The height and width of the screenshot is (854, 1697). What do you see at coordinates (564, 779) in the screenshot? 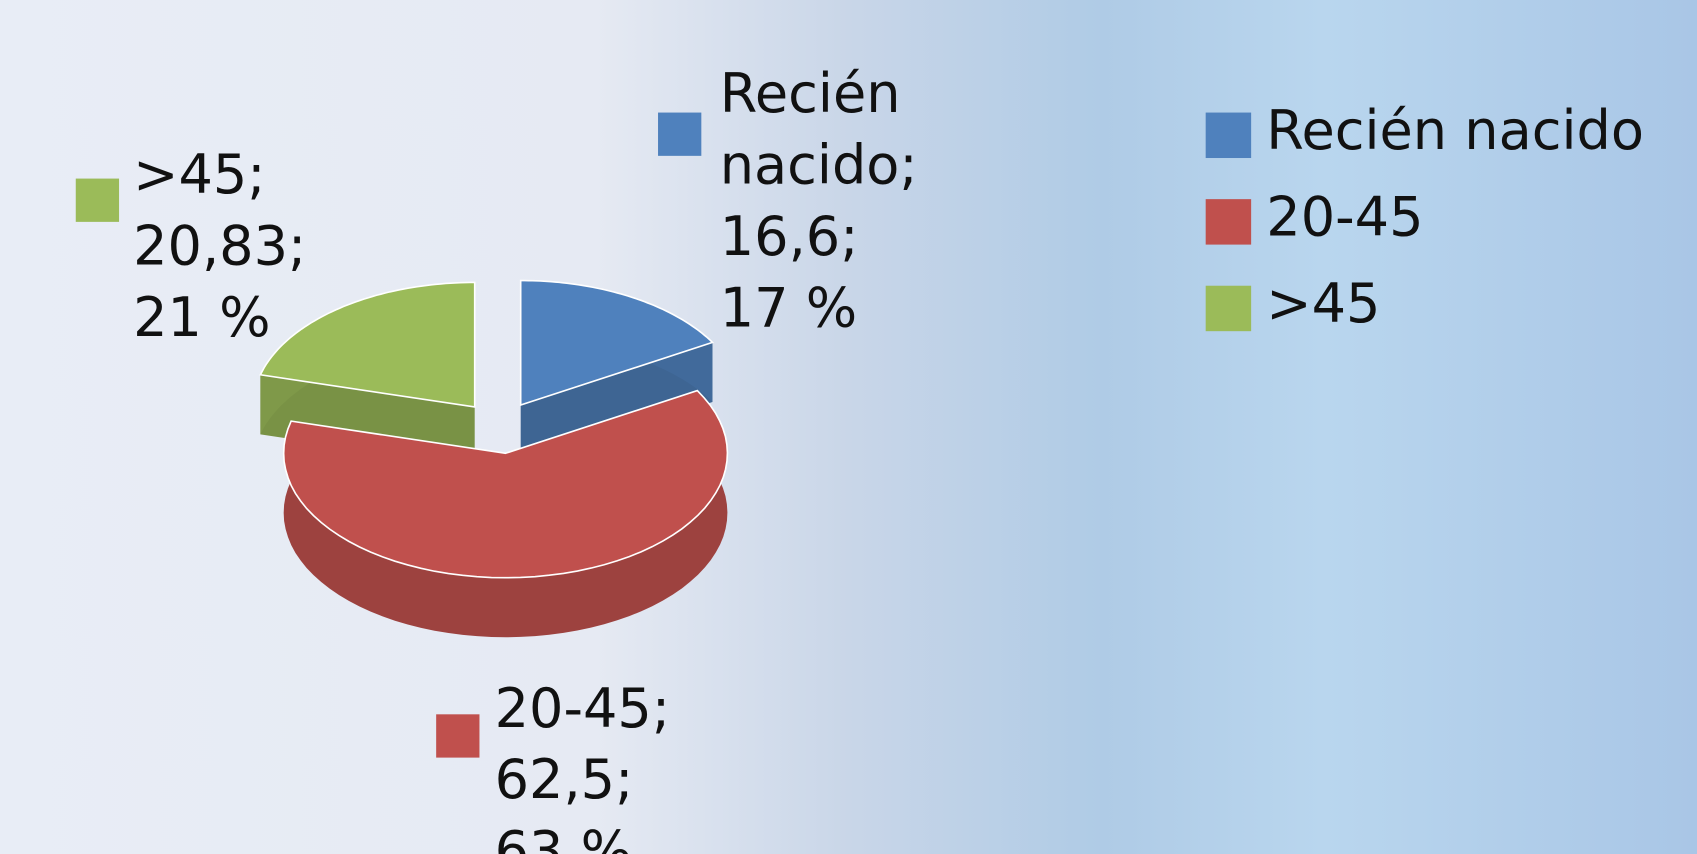
I see `data-label: 62,5;` at bounding box center [564, 779].